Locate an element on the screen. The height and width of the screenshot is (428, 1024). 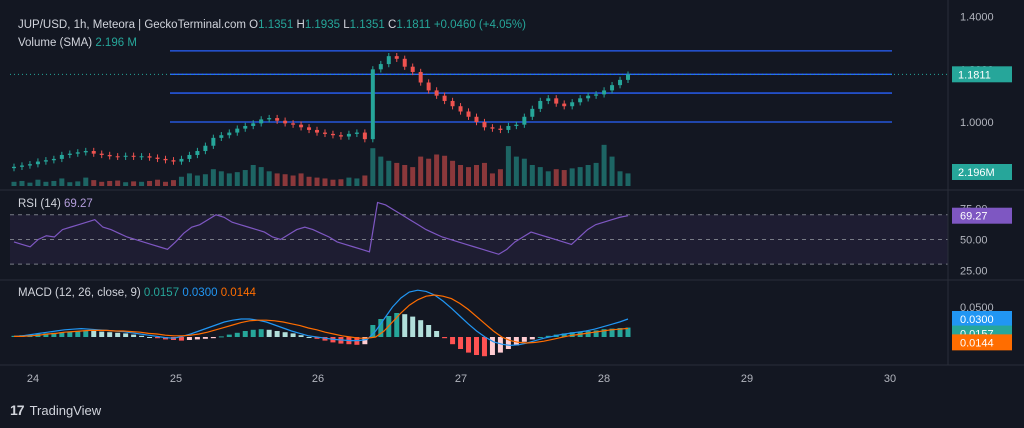
close-label: C is located at coordinates (392, 25).